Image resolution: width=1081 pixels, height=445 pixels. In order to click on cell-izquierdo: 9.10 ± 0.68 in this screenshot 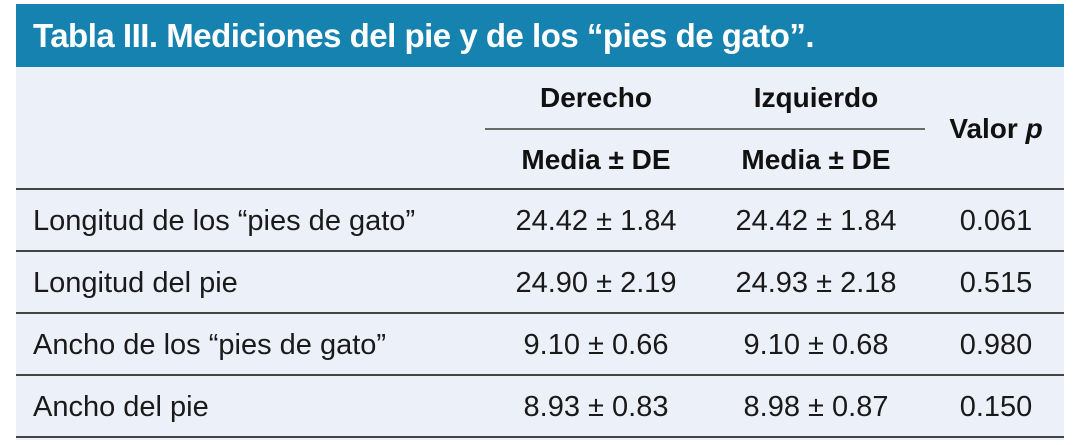, I will do `click(816, 345)`.